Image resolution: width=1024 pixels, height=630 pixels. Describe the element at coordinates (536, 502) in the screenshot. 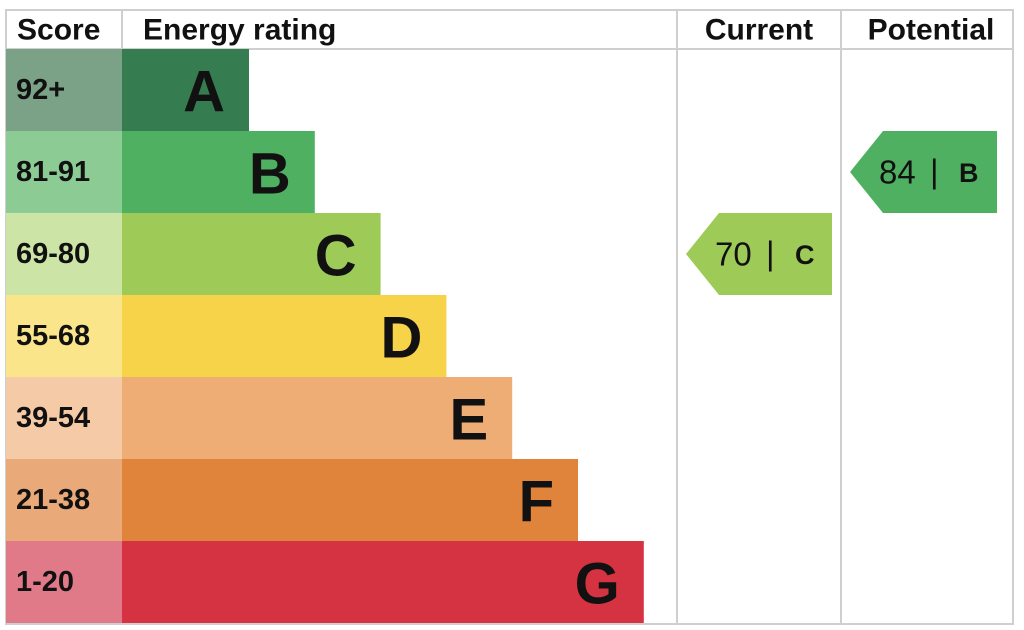

I see `rating-letter: F` at that location.